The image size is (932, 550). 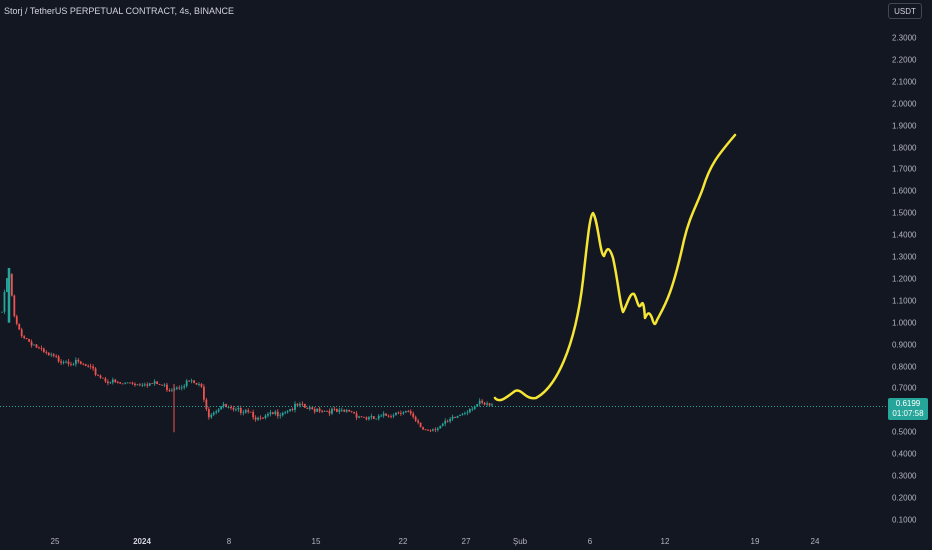 What do you see at coordinates (229, 541) in the screenshot?
I see `time-label: 8` at bounding box center [229, 541].